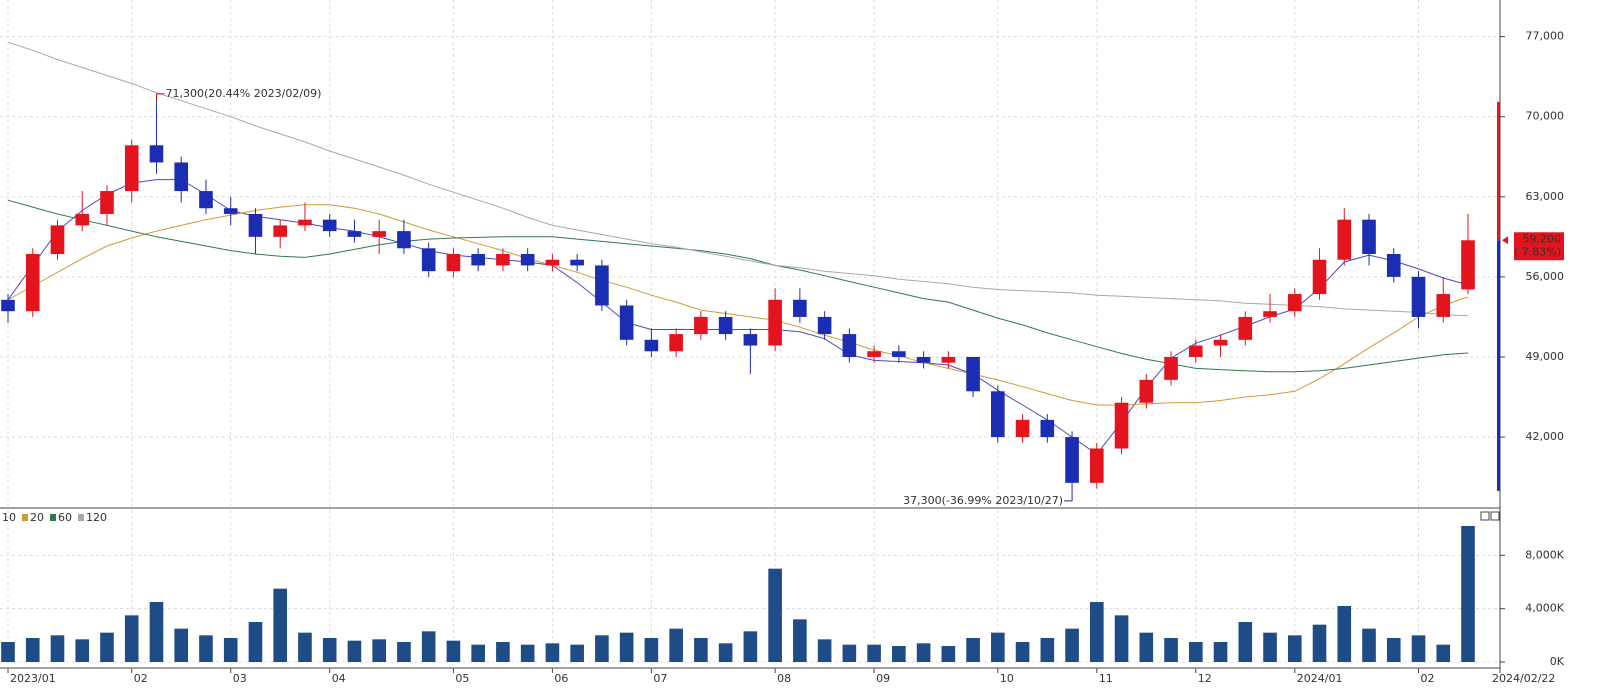 This screenshot has width=1600, height=700. I want to click on annotation-leader, so click(1068, 496).